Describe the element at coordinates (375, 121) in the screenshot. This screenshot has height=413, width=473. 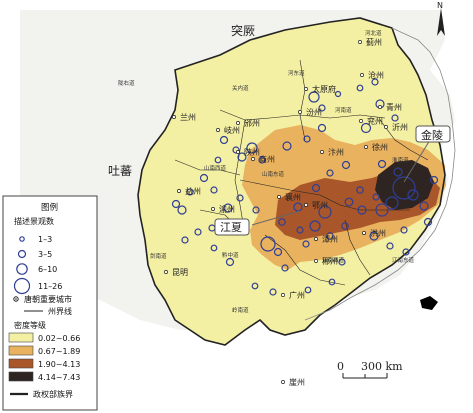
I see `city-label-yanzhou: 兖州` at that location.